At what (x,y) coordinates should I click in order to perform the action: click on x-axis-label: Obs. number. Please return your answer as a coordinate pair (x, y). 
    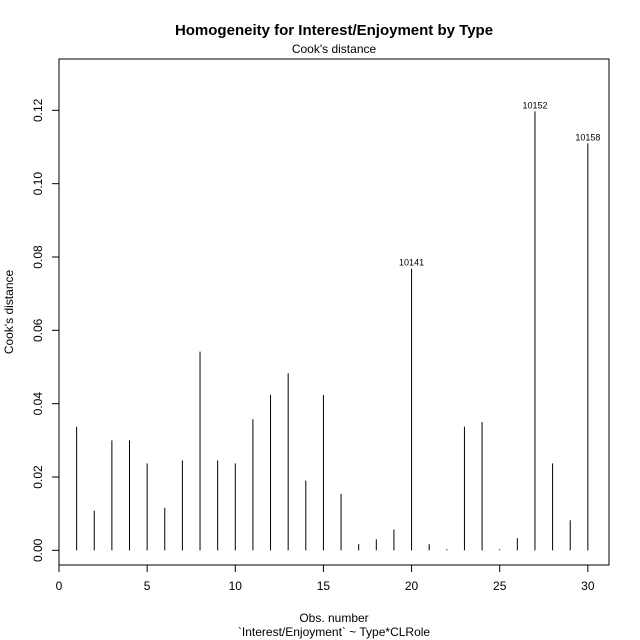
    Looking at the image, I should click on (333, 618).